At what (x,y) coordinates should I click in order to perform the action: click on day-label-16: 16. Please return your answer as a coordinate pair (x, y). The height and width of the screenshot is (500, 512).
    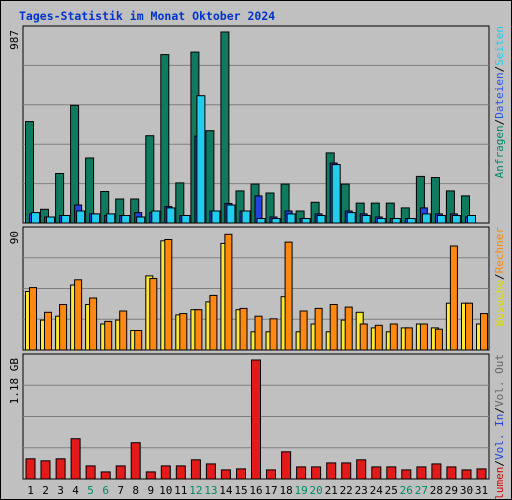
    Looking at the image, I should click on (255, 490).